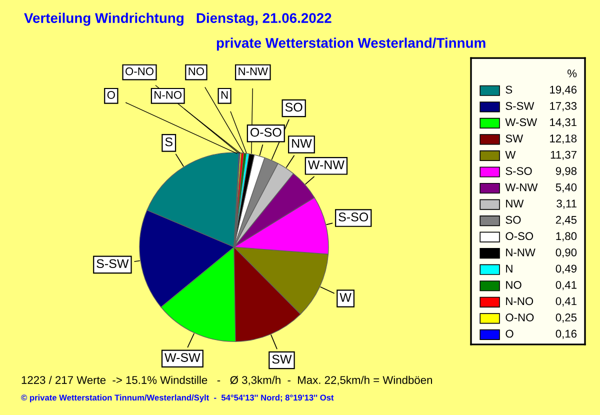 The image size is (600, 415). Describe the element at coordinates (351, 44) in the screenshot. I see `chart-subtitle: private Wetterstation Westerland/Tinnum` at that location.